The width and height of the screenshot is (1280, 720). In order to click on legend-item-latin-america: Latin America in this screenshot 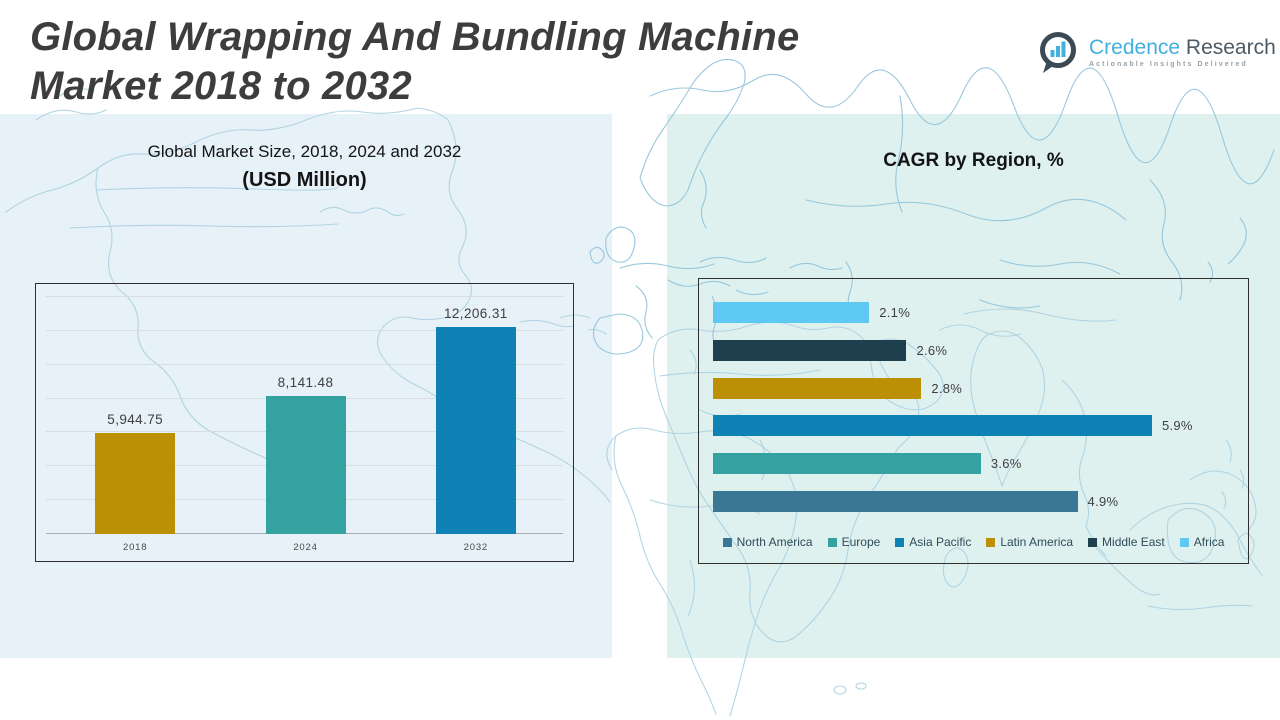, I will do `click(1029, 542)`.